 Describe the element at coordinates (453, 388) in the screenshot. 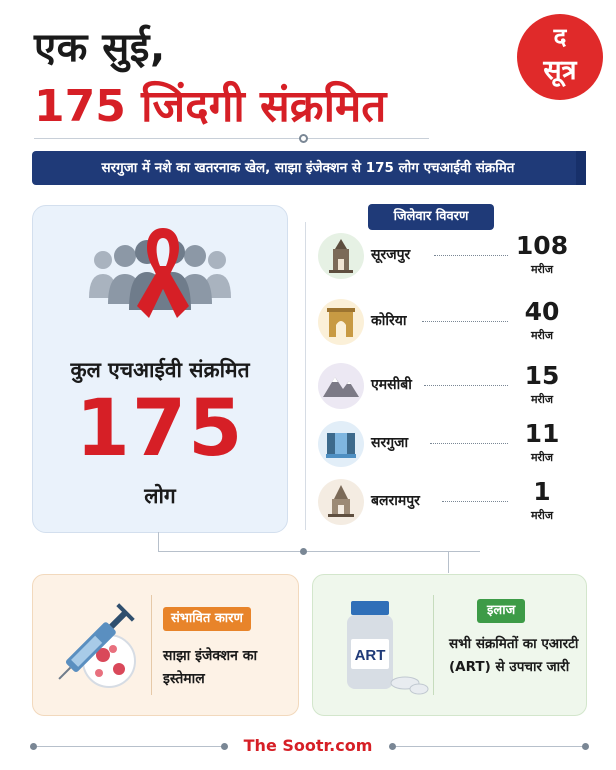

I see `district-row-mcb: एमसीबी 15 मरीज` at that location.